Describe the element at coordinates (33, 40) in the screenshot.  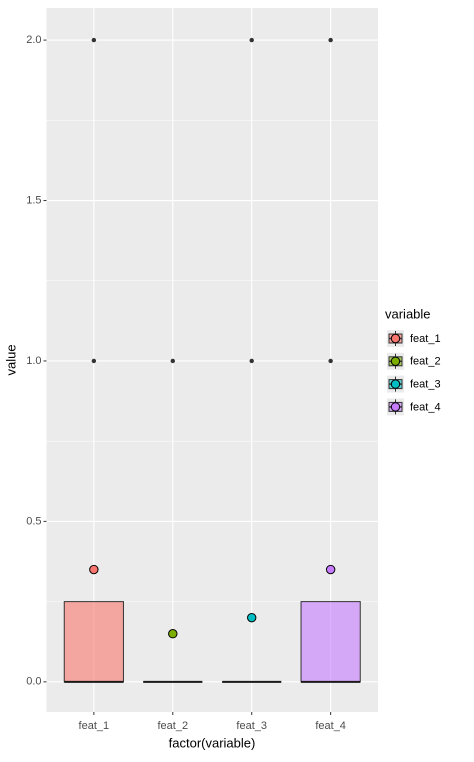
I see `y-tick-label: 2.0` at that location.